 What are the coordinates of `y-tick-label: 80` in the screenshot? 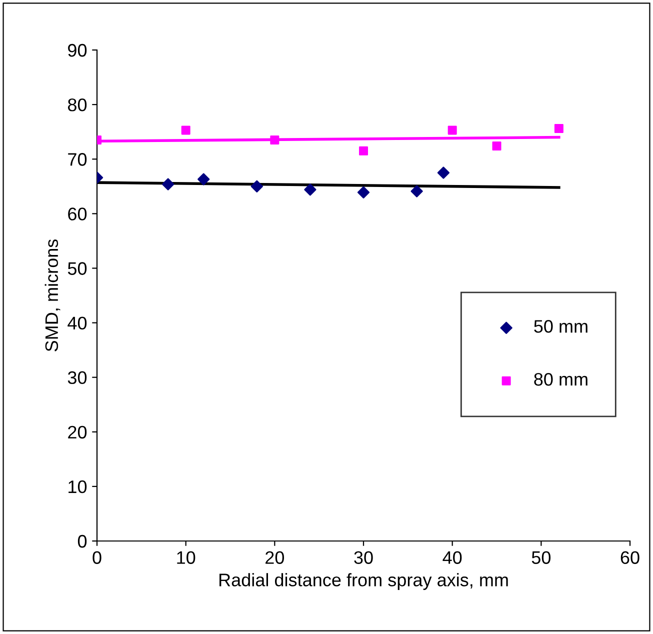 It's located at (77, 105).